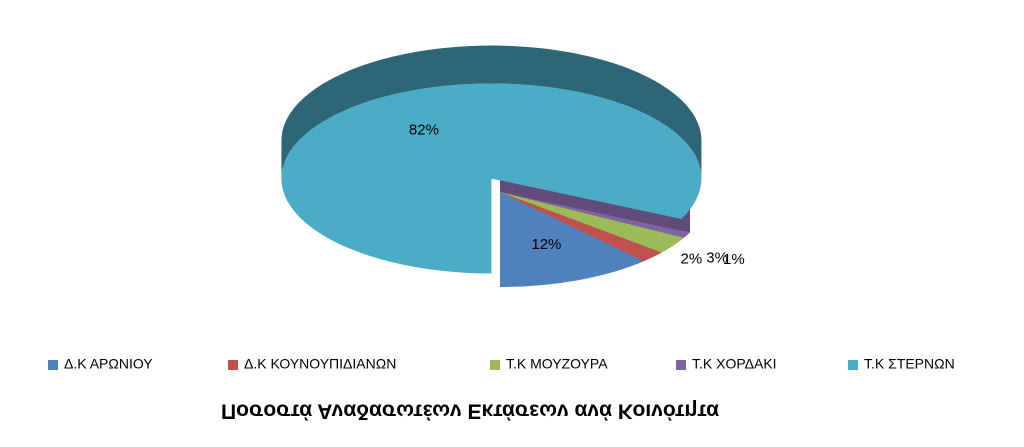  I want to click on data-label-group: 12%, so click(546, 244).